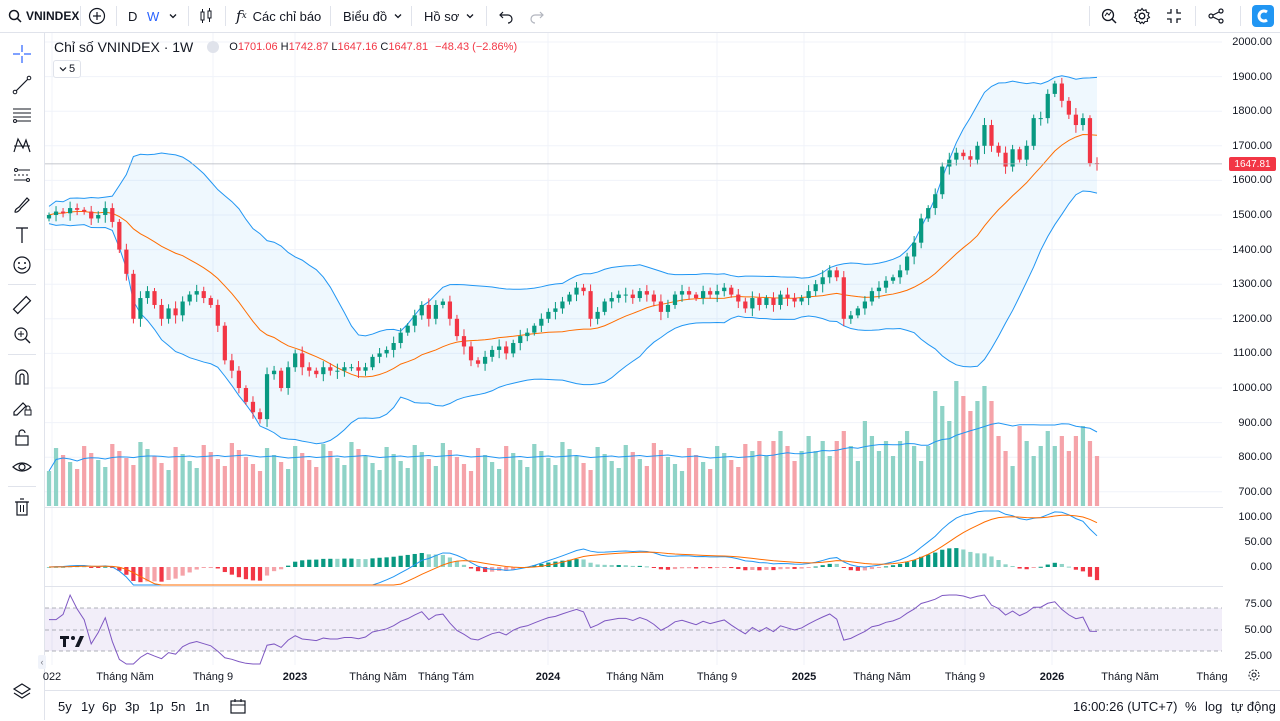 This screenshot has width=1280, height=721. I want to click on scroll-left-button: ‹, so click(42, 662).